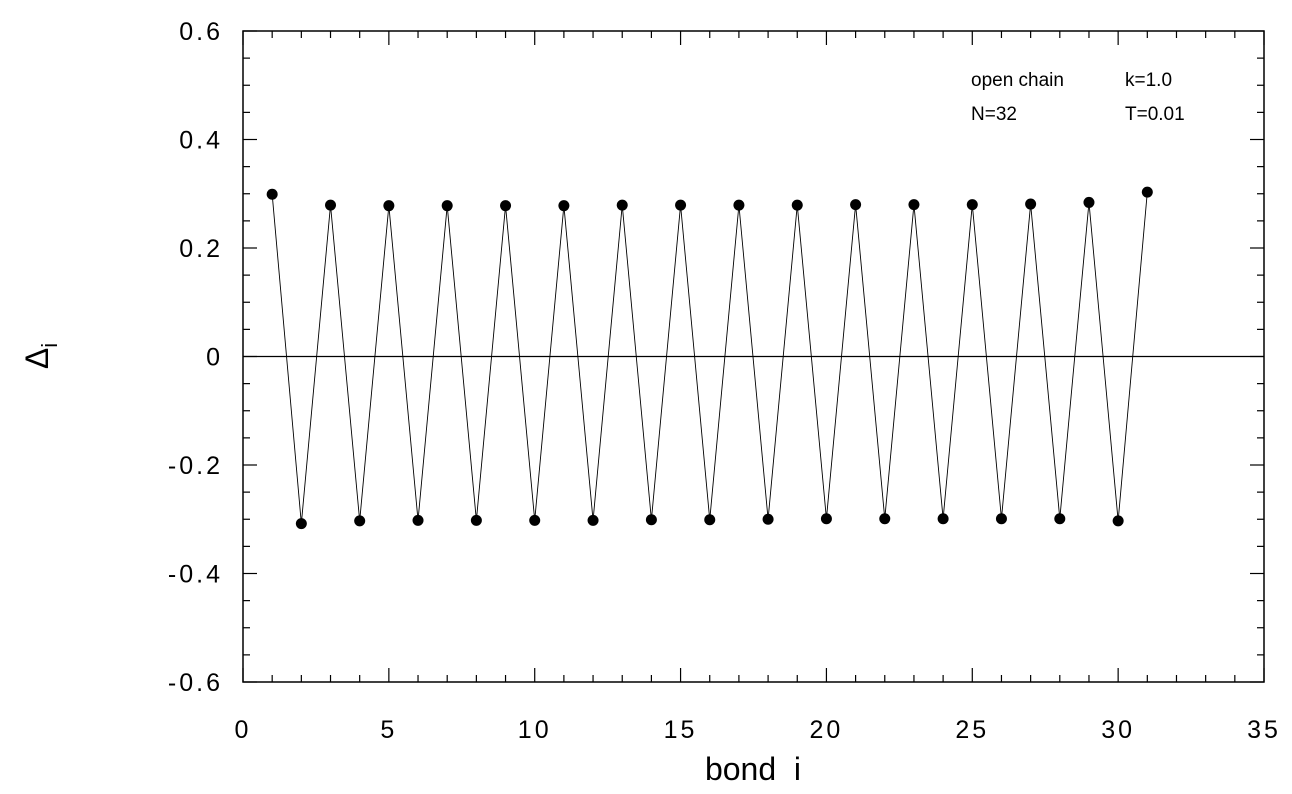 The height and width of the screenshot is (794, 1292). I want to click on x-tick-label: 25, so click(972, 730).